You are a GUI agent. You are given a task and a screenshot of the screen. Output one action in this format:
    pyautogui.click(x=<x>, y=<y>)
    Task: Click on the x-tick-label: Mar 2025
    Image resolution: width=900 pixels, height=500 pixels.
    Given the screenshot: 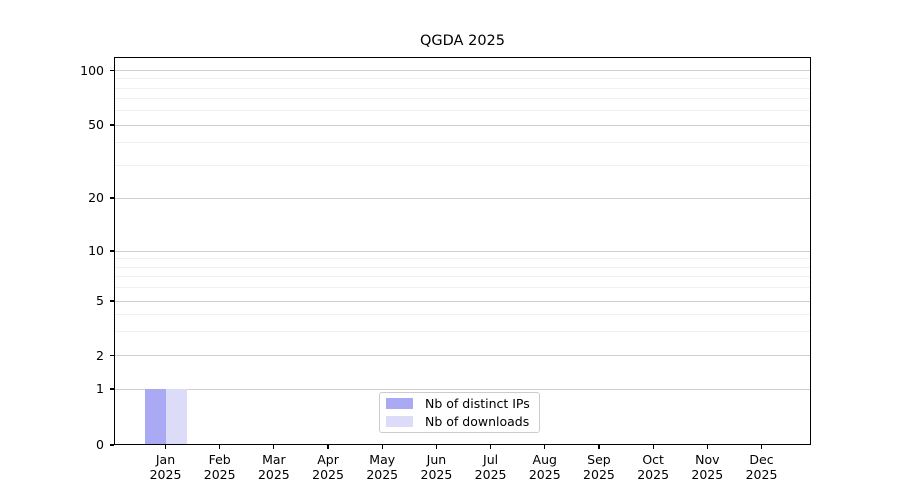 What is the action you would take?
    pyautogui.click(x=273, y=467)
    